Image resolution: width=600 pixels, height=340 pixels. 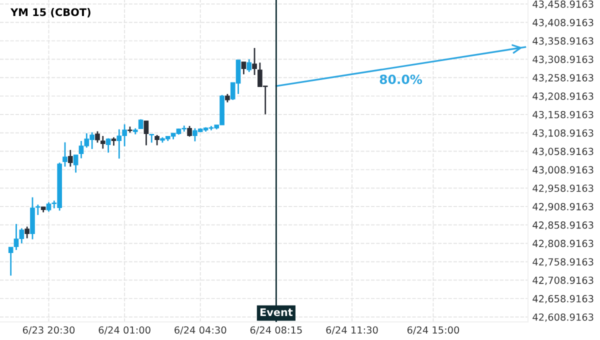 I want to click on y-tick-label: 43,408.9163, so click(x=563, y=23).